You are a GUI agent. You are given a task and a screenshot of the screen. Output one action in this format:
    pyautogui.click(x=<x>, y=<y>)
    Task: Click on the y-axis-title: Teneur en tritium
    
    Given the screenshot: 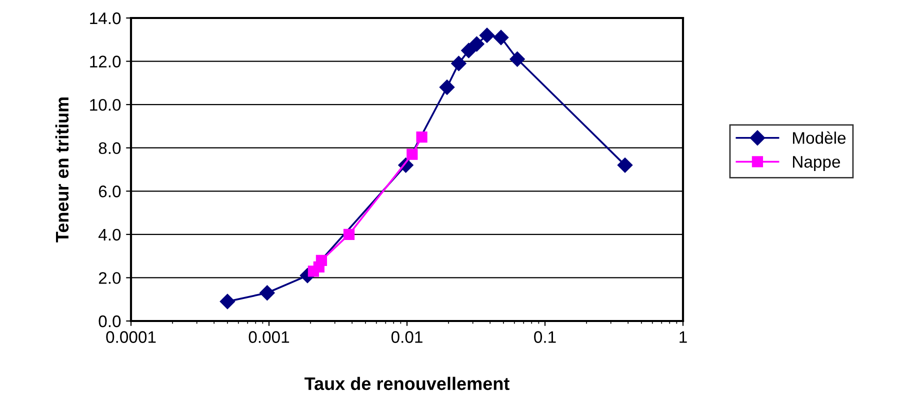 What is the action you would take?
    pyautogui.click(x=62, y=170)
    